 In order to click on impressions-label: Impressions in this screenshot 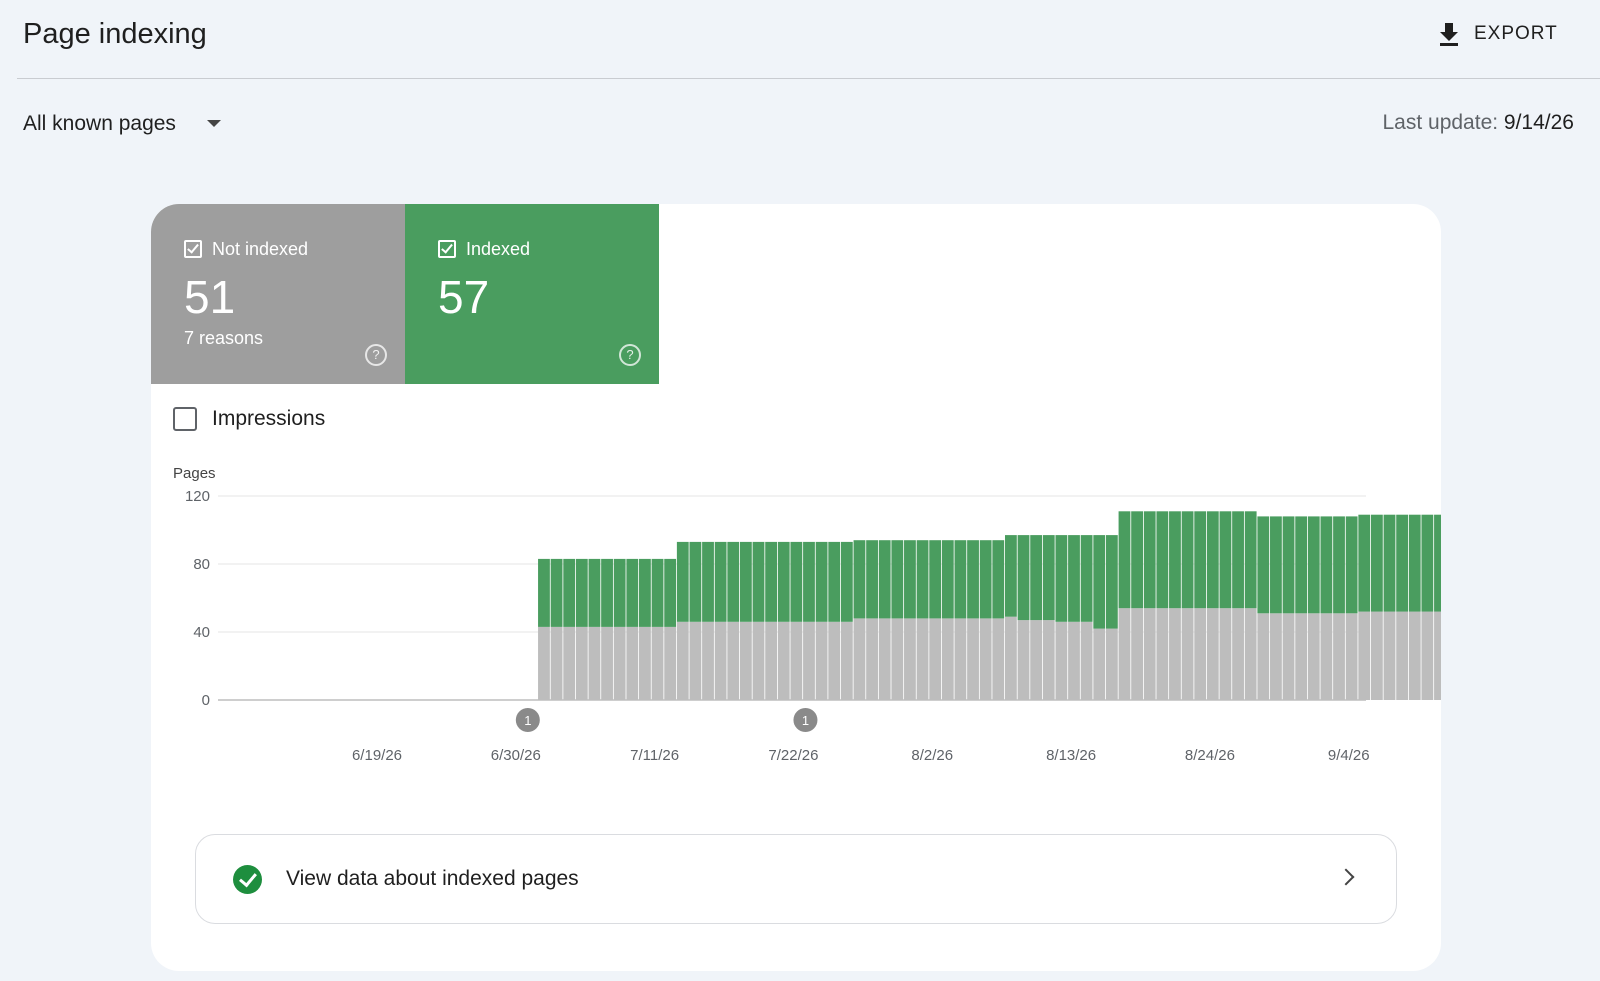, I will do `click(269, 418)`.